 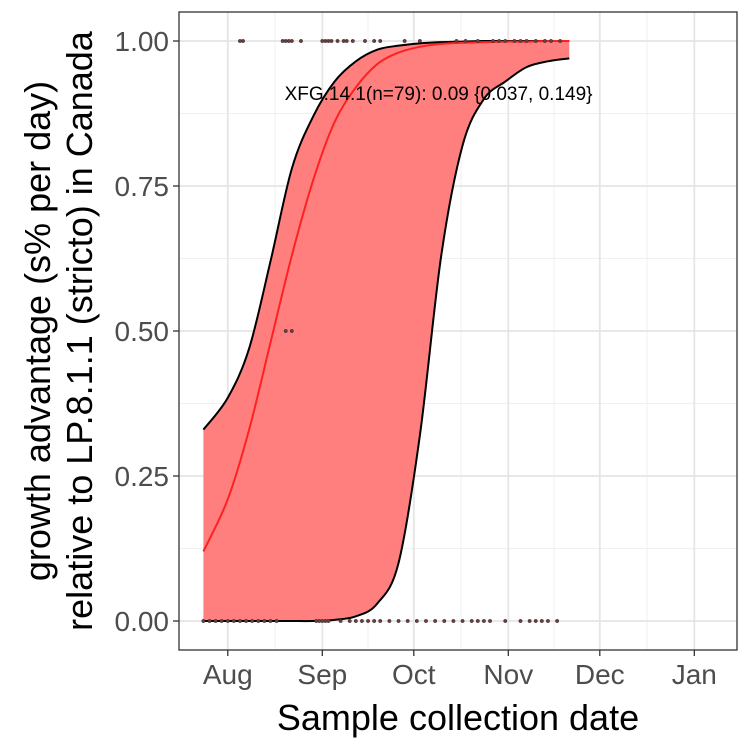 I want to click on x-tick-label: Sep, so click(x=322, y=674).